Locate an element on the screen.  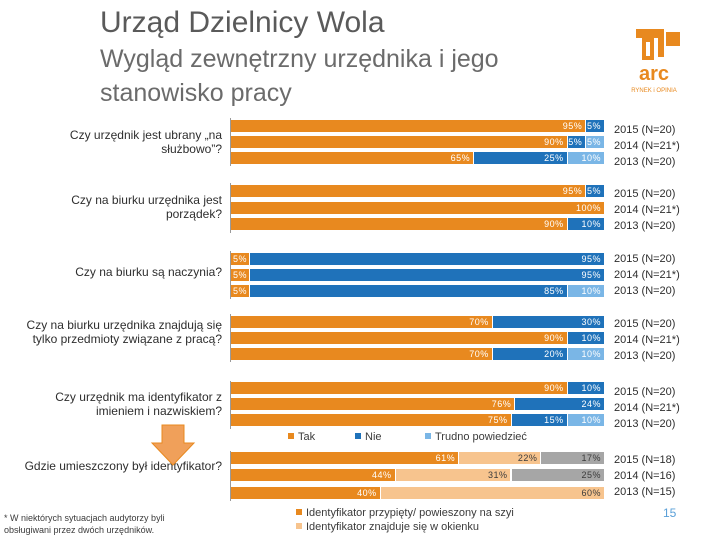
bar-row: 61% 22% 17% is located at coordinates (418, 458).